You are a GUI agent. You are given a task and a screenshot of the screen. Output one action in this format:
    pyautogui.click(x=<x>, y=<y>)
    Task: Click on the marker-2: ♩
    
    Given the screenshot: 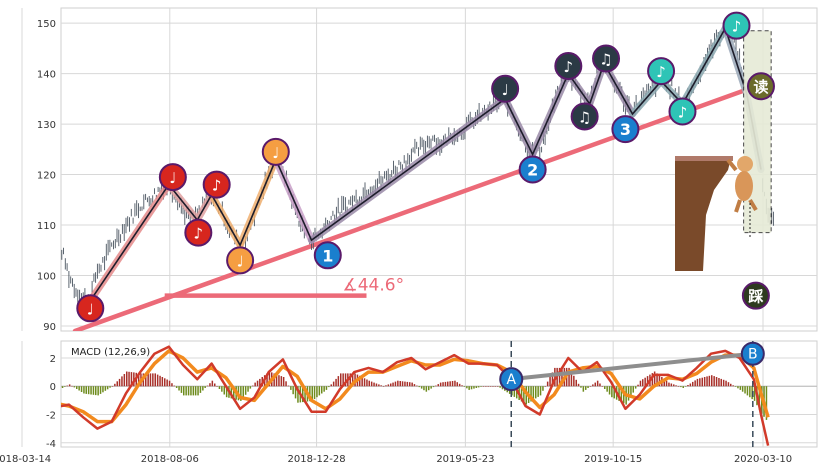 What is the action you would take?
    pyautogui.click(x=172, y=177)
    